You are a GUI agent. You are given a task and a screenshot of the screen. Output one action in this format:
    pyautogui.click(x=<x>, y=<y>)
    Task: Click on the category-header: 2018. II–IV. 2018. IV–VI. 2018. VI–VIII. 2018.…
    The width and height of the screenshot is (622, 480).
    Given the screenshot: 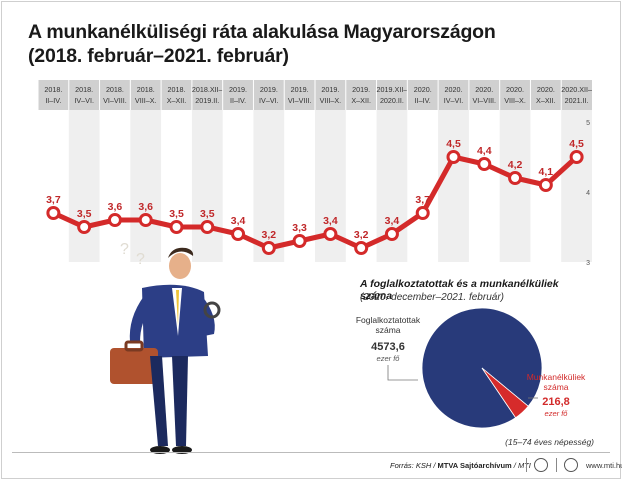 What is the action you would take?
    pyautogui.click(x=314, y=95)
    